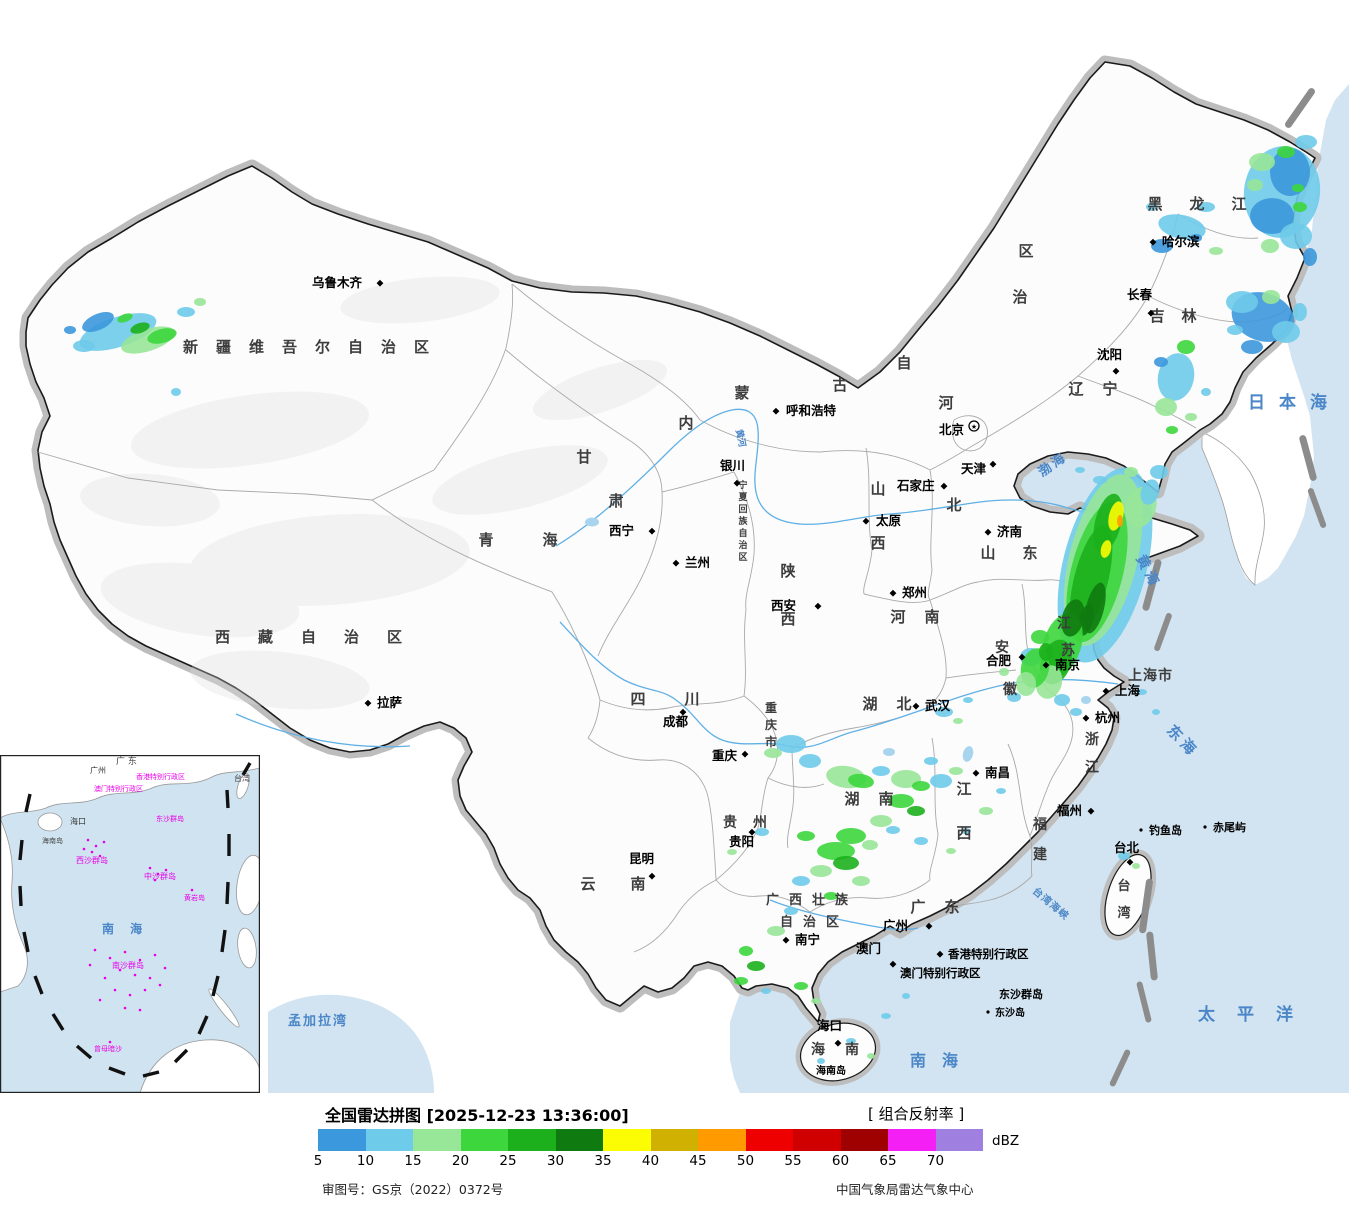 This screenshot has width=1349, height=1208. Describe the element at coordinates (1156, 316) in the screenshot. I see `province-label: 吉` at that location.